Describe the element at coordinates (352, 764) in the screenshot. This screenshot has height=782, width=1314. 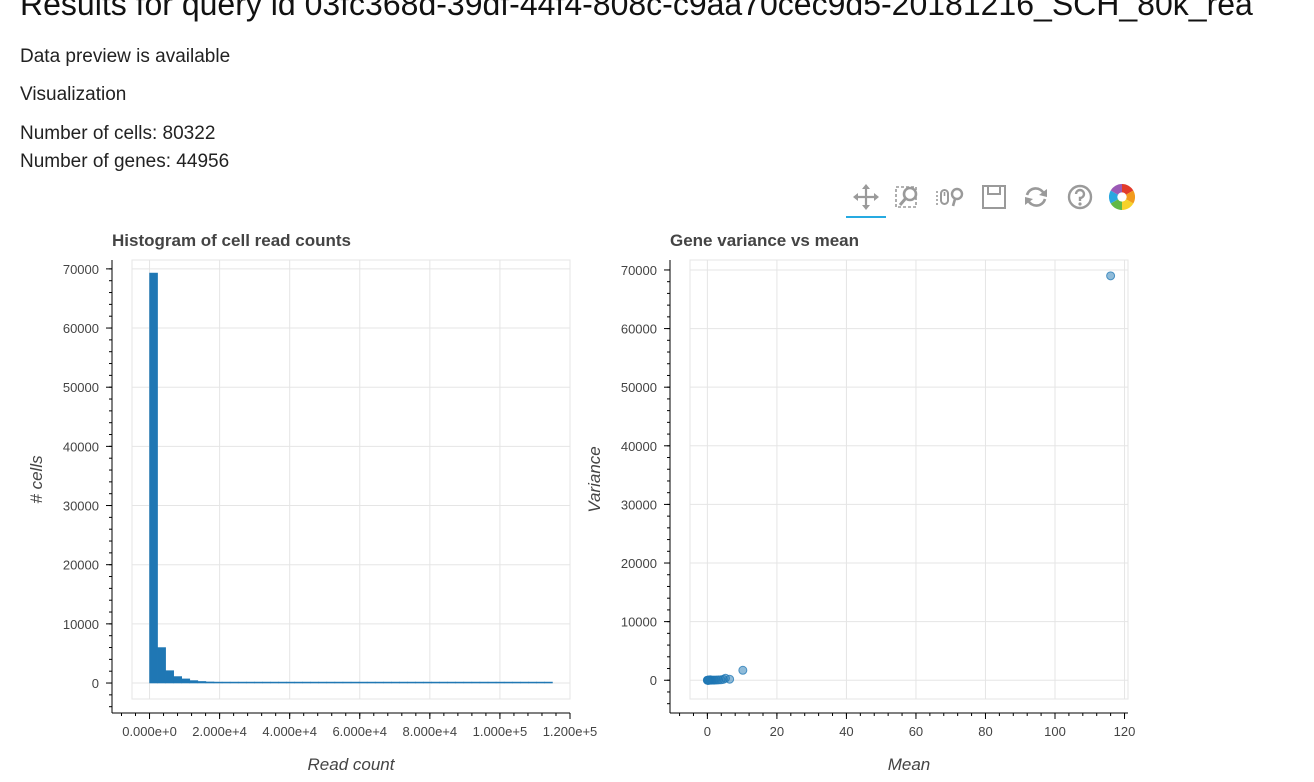
I see `x-axis-label: Read count` at that location.